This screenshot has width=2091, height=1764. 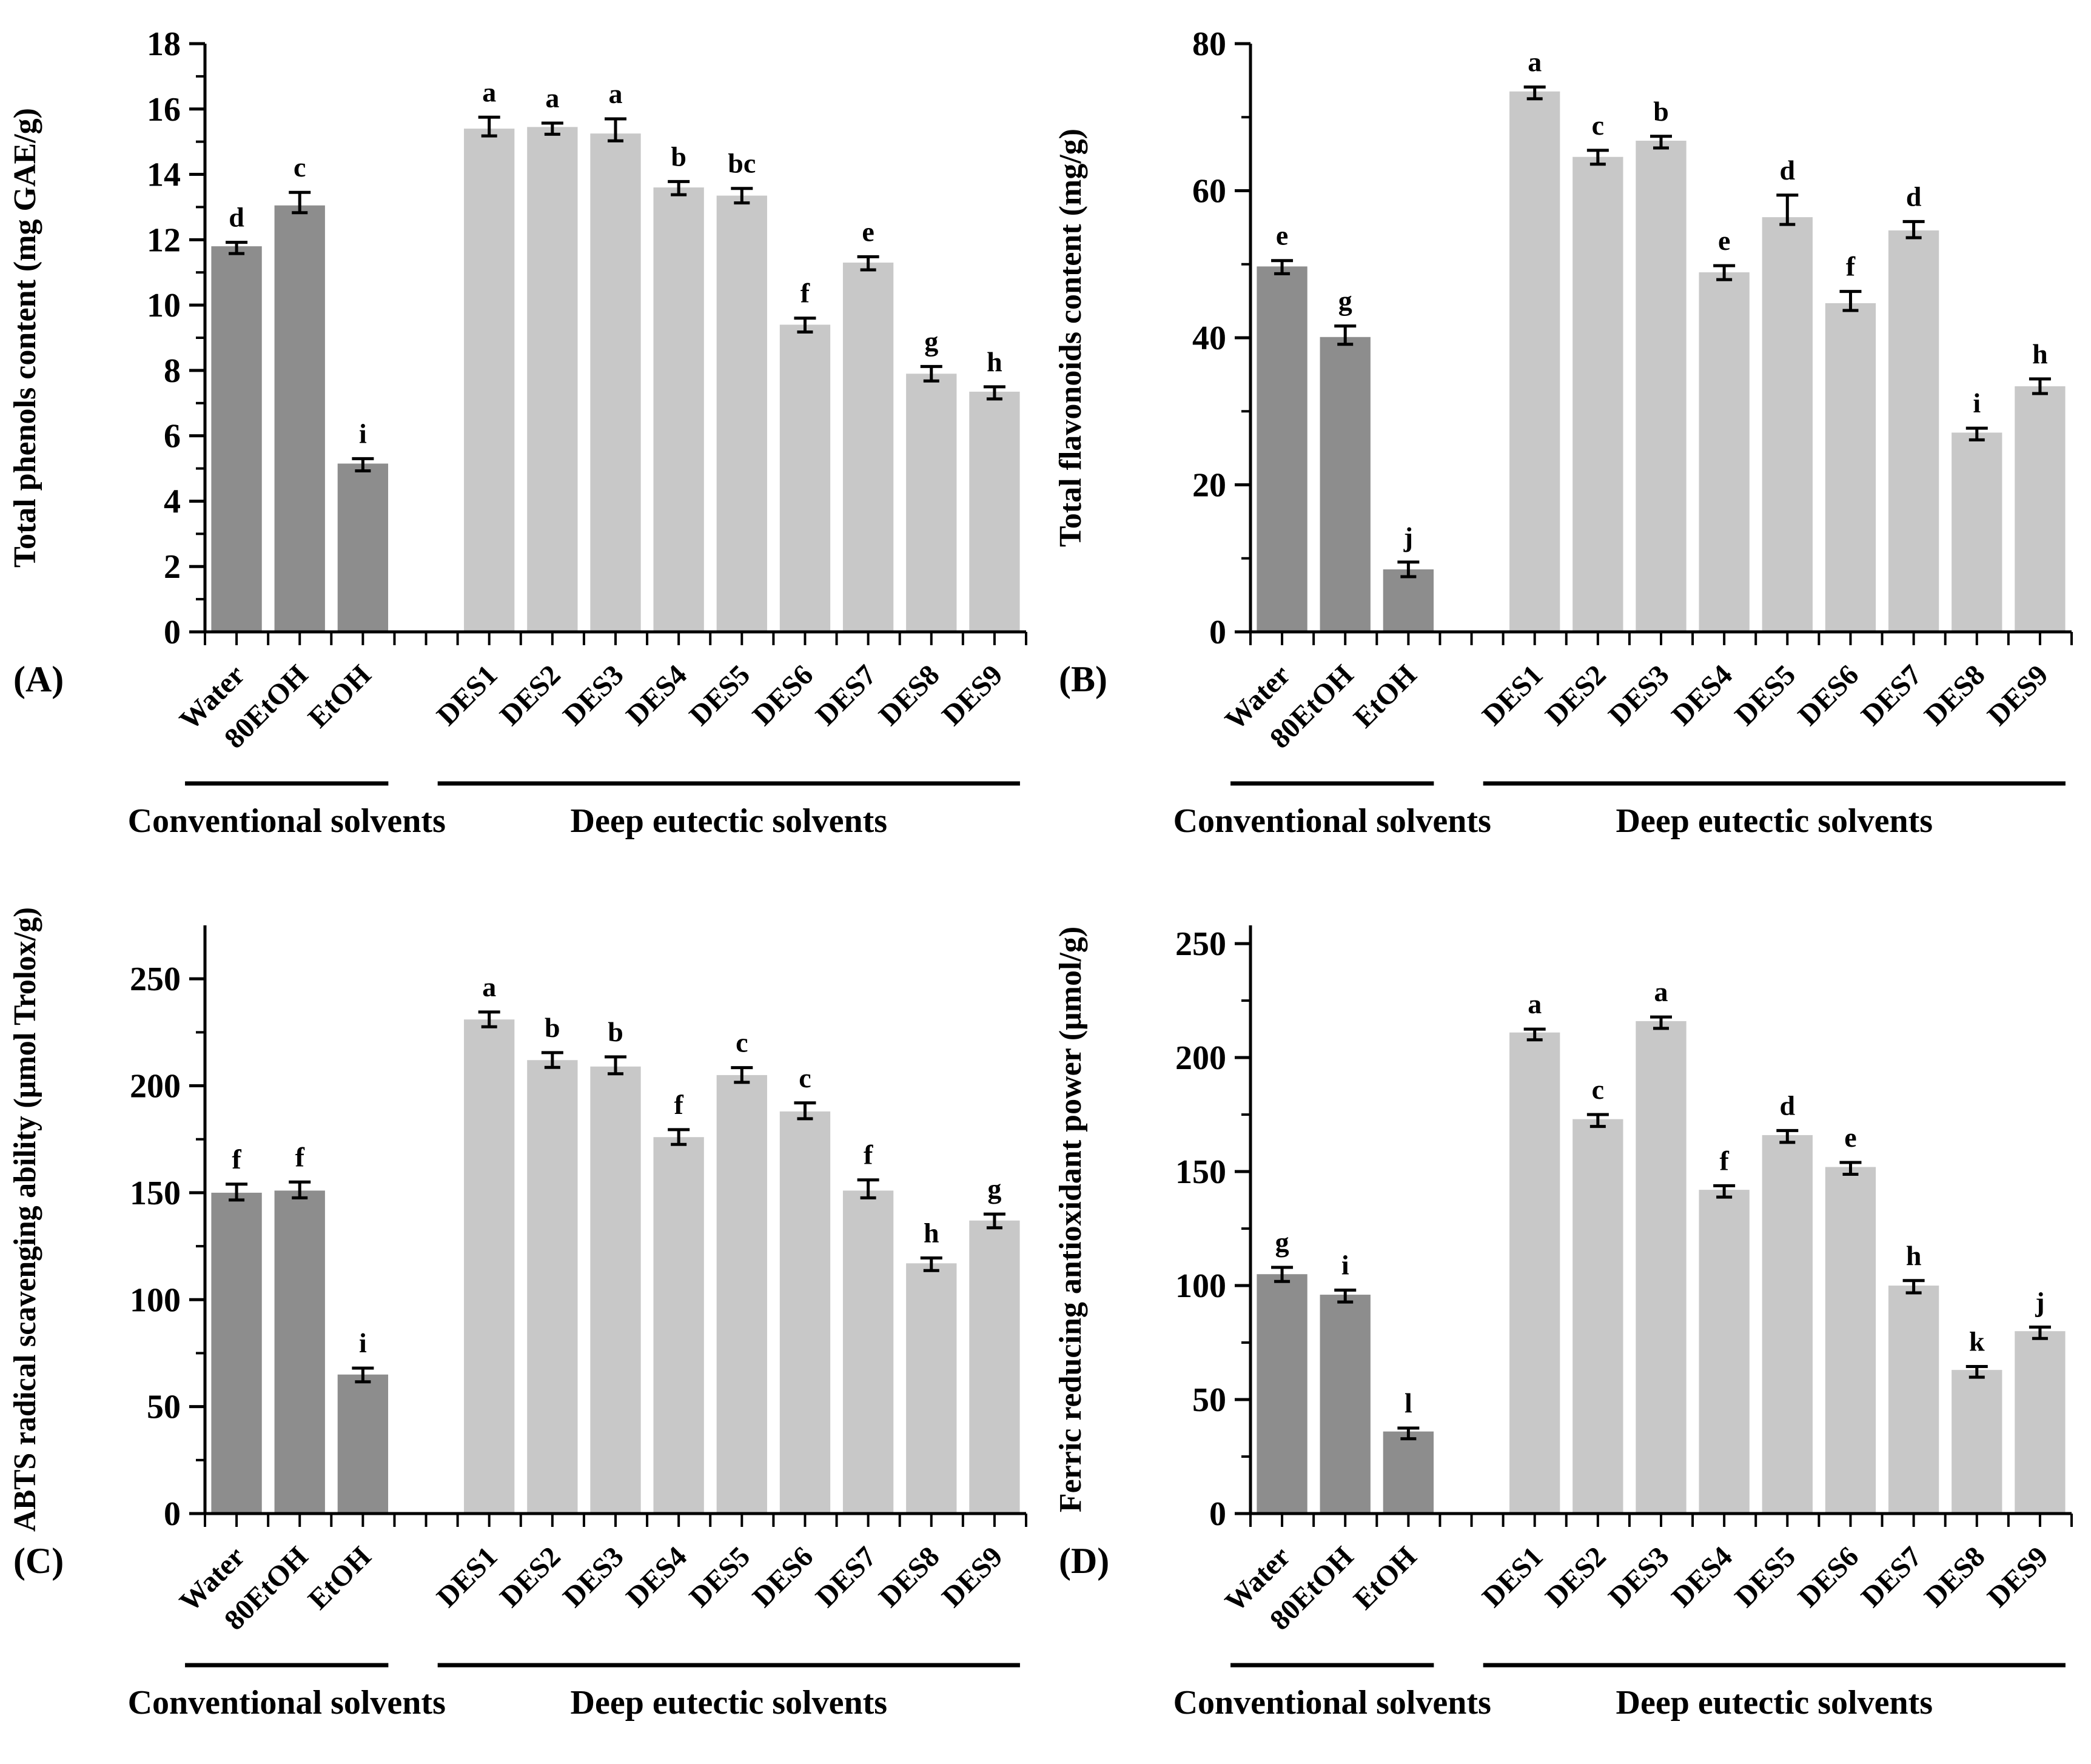 What do you see at coordinates (1701, 695) in the screenshot?
I see `x-category-label: DES4` at bounding box center [1701, 695].